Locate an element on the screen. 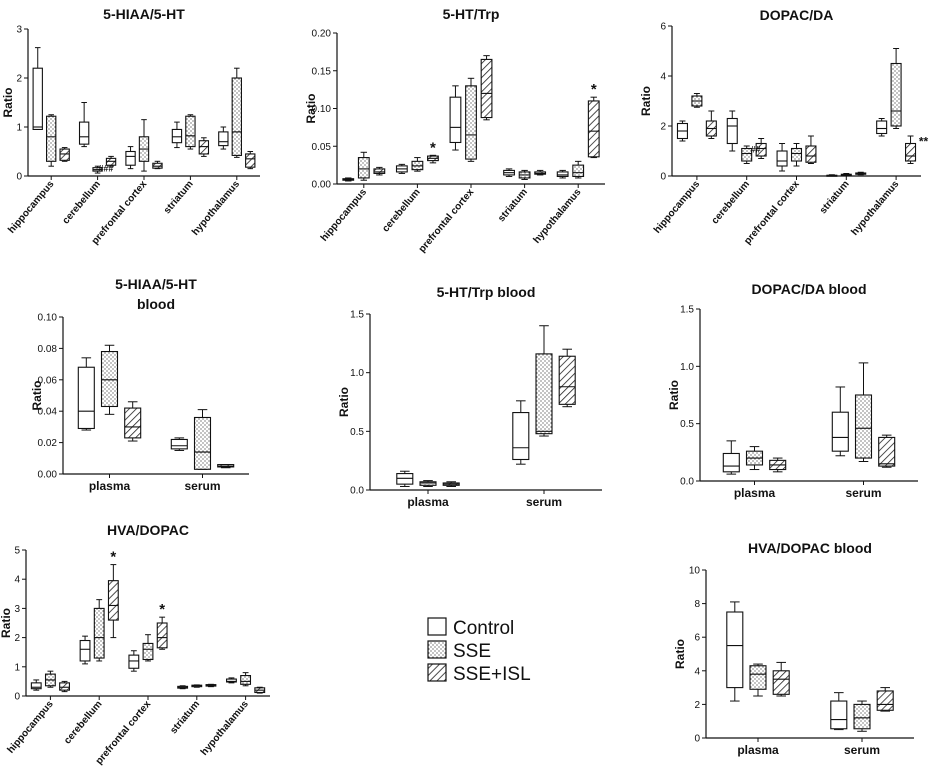  y-tick-label: 8 is located at coordinates (697, 604).